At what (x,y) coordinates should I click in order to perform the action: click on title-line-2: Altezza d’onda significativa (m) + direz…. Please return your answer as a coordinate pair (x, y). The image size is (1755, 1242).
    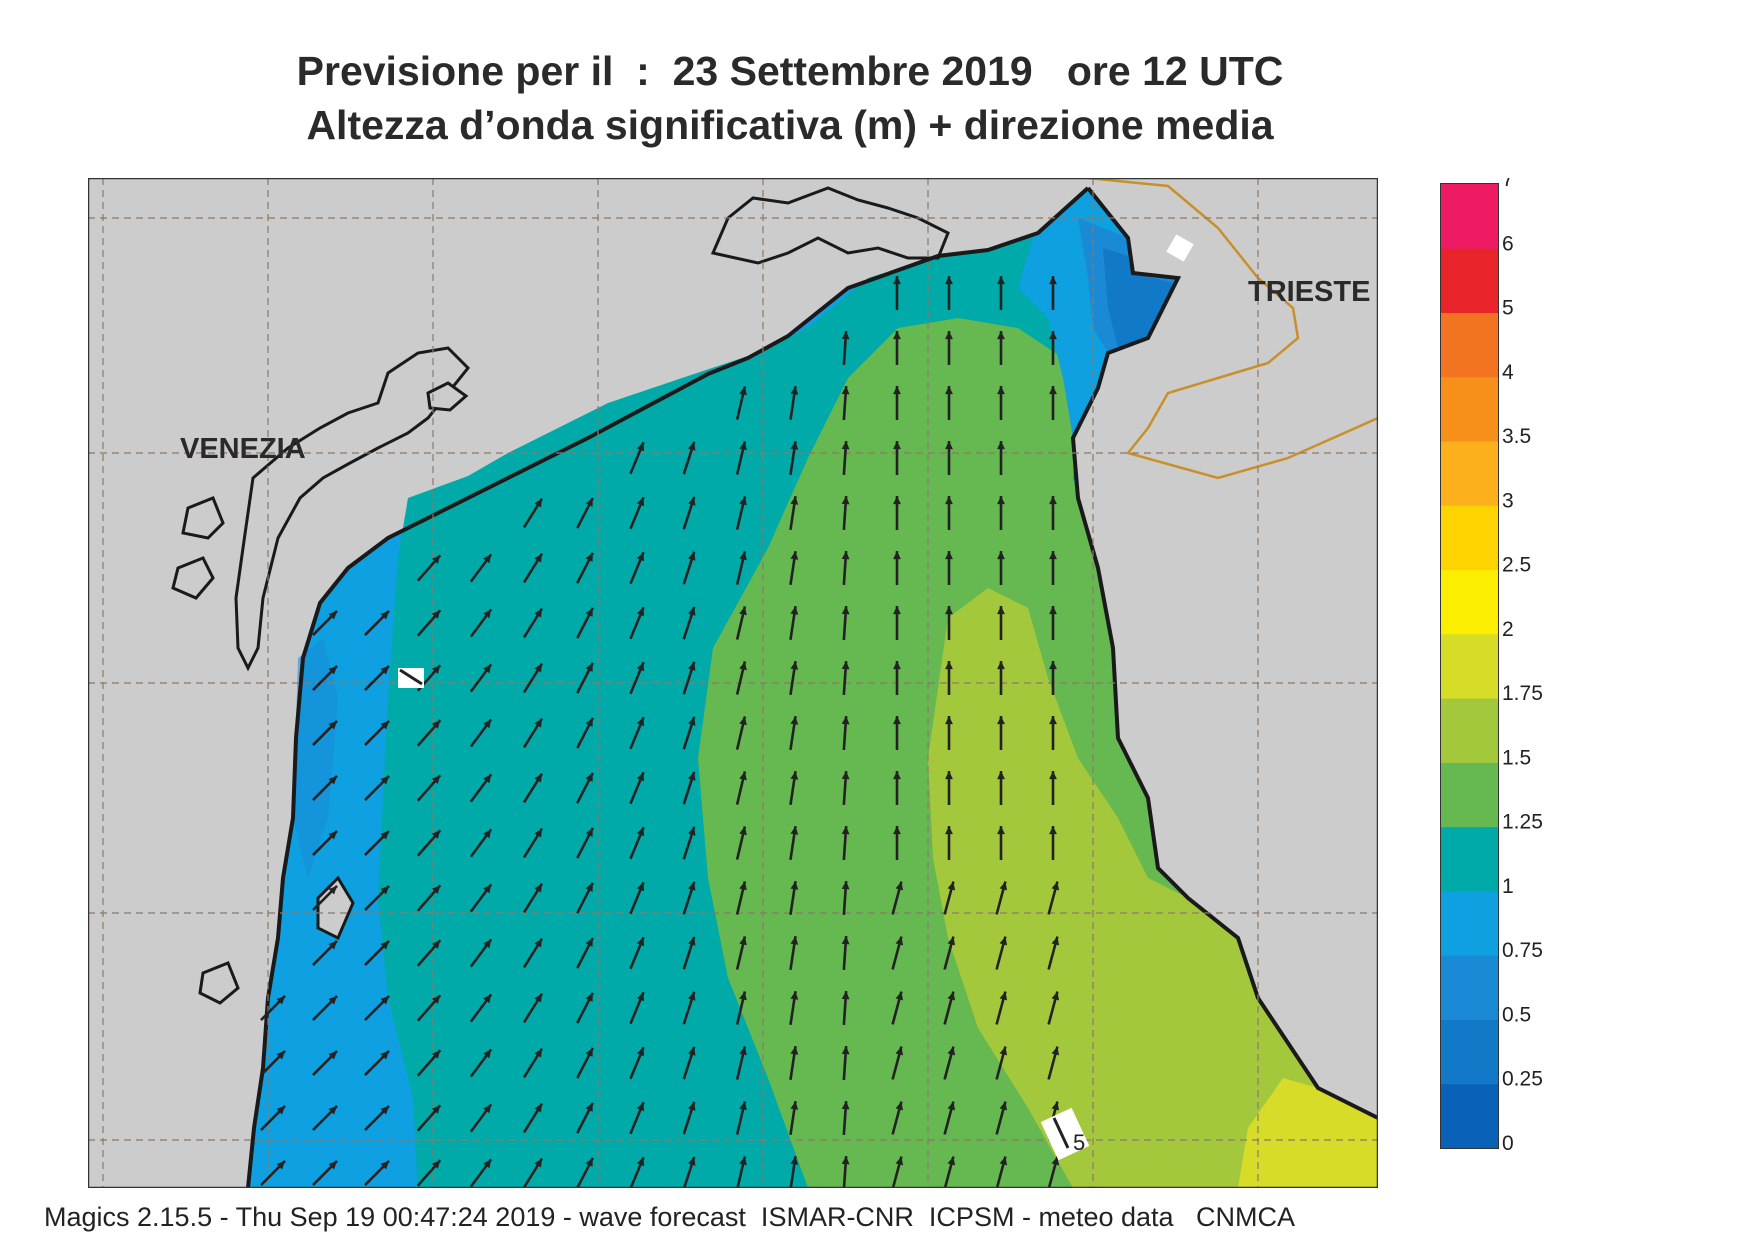
    Looking at the image, I should click on (790, 125).